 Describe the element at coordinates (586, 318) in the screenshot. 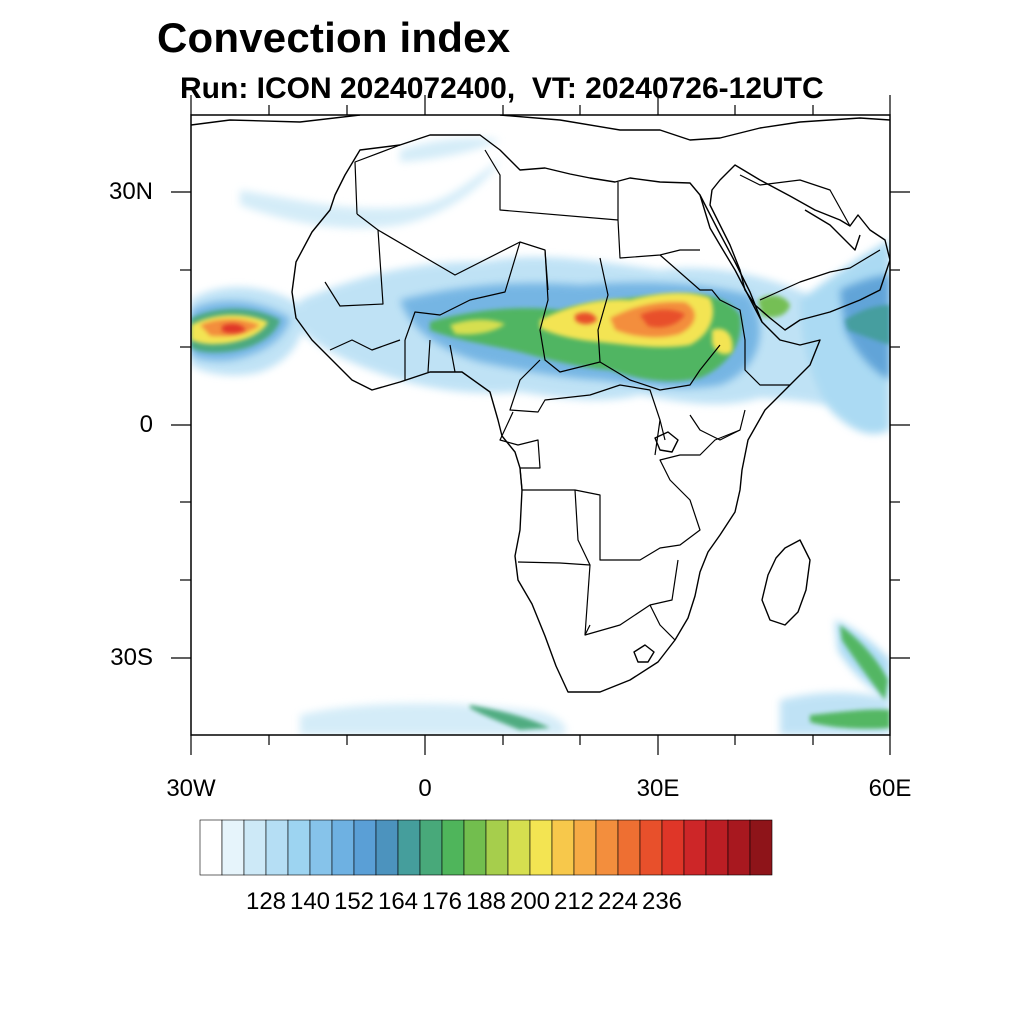

I see `field-darfur-red` at that location.